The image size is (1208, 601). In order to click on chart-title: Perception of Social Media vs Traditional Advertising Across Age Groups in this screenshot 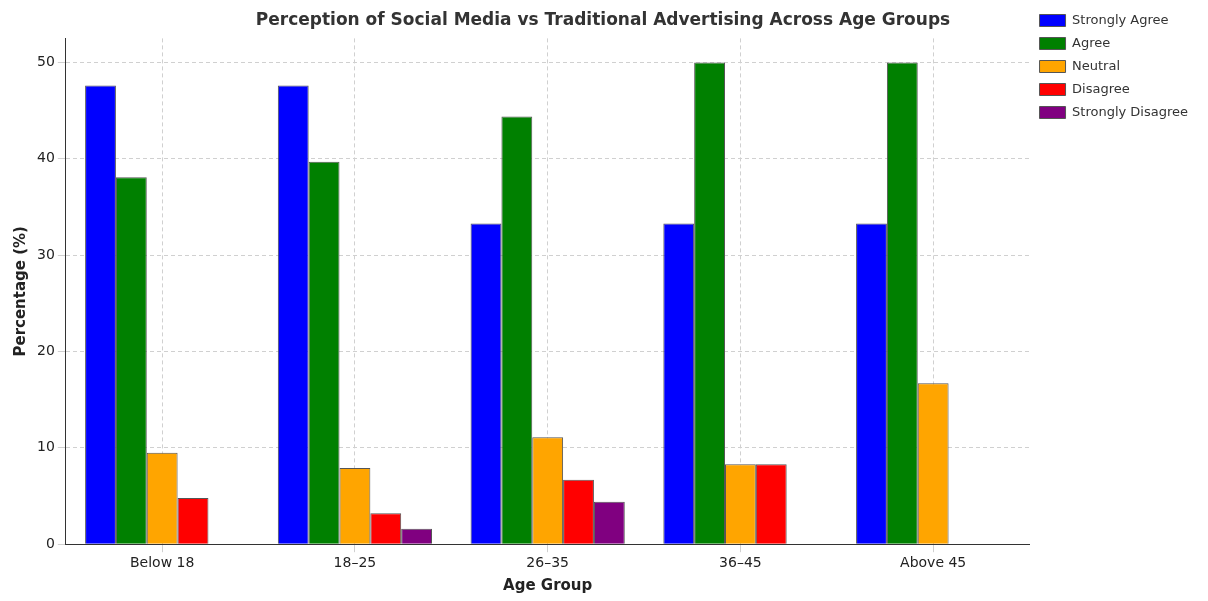, I will do `click(603, 18)`.